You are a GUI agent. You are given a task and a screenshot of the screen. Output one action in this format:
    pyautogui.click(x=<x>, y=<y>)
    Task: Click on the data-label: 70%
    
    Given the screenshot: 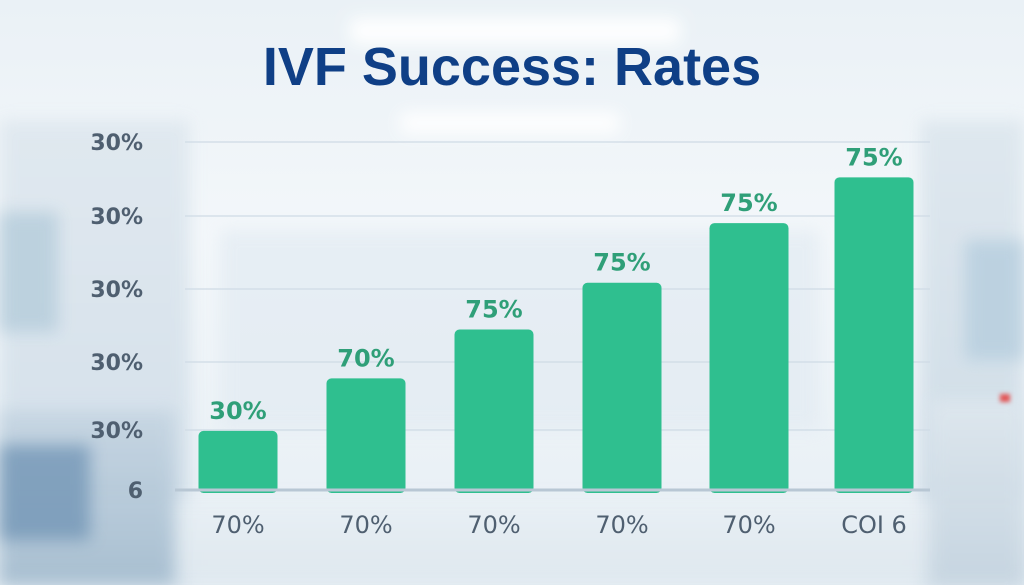 What is the action you would take?
    pyautogui.click(x=365, y=358)
    